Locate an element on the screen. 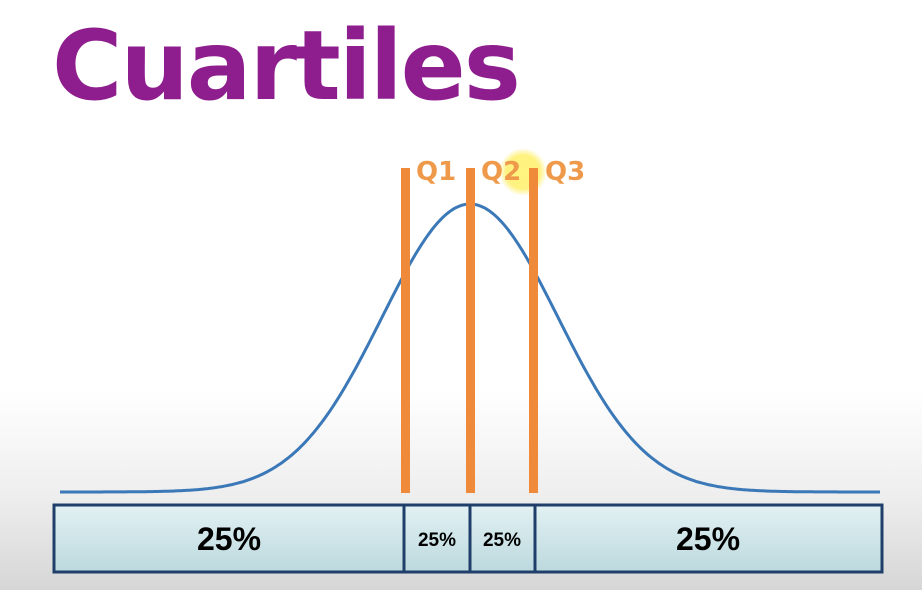 The image size is (922, 590). segment-3-label: 25% is located at coordinates (502, 540).